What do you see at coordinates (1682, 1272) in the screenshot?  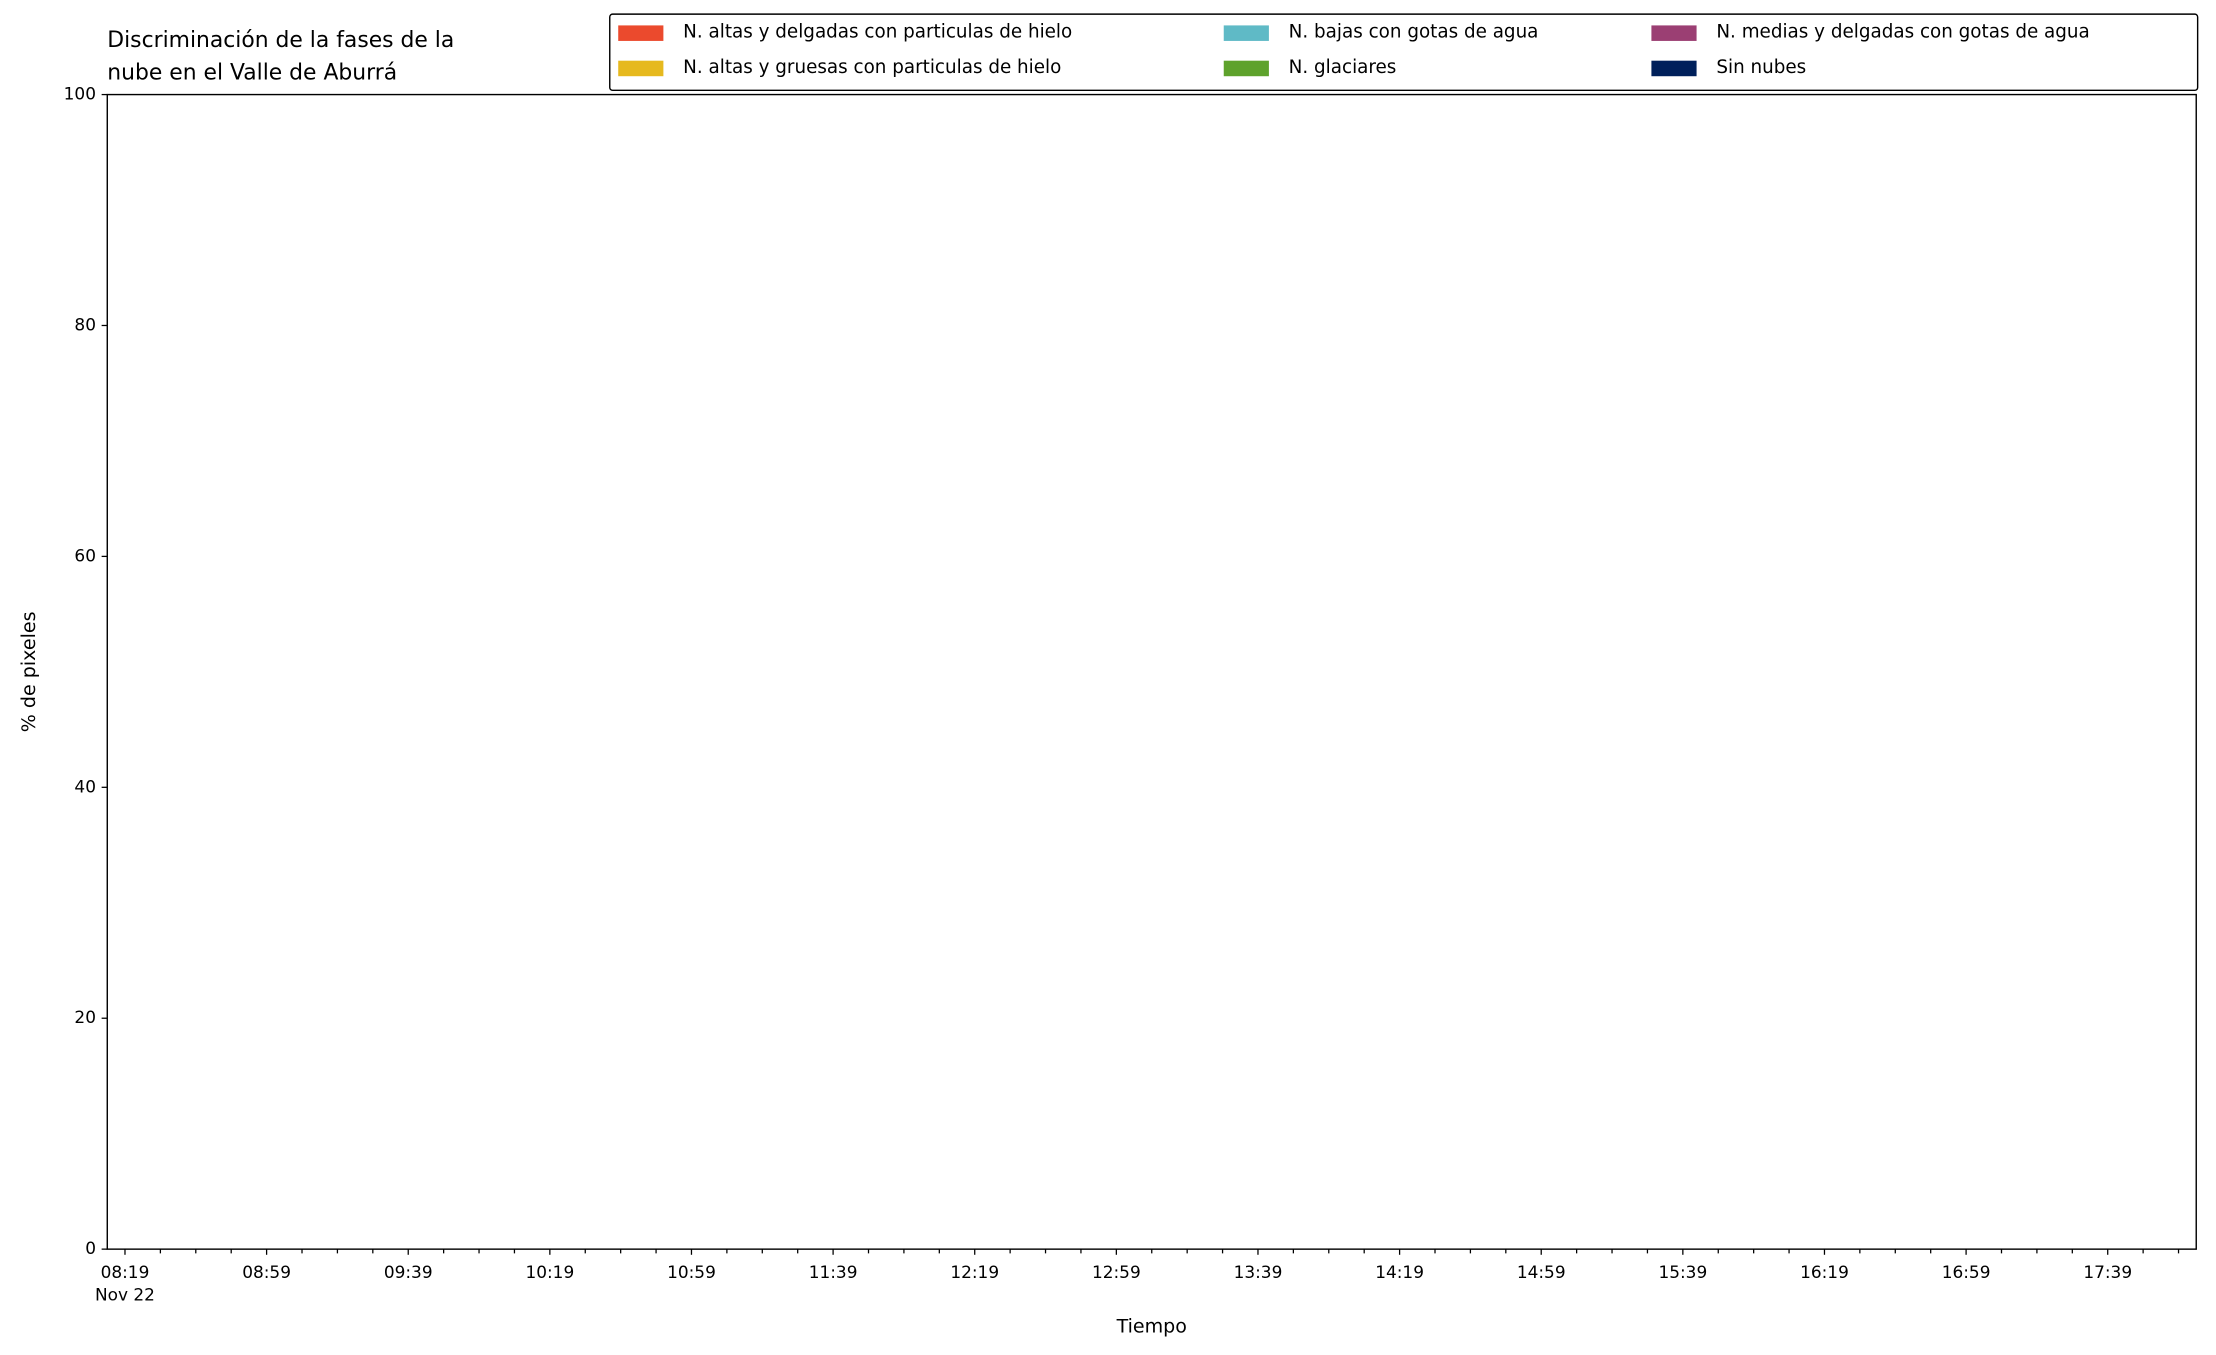 I see `x-tick-label: 15:39` at bounding box center [1682, 1272].